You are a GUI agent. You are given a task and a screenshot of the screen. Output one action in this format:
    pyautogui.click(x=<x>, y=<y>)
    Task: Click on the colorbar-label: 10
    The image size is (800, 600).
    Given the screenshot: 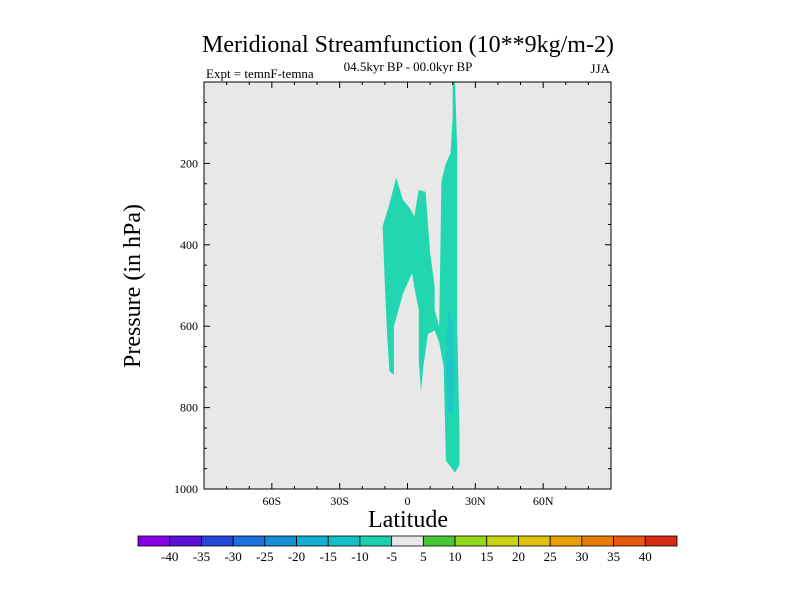 What is the action you would take?
    pyautogui.click(x=455, y=556)
    